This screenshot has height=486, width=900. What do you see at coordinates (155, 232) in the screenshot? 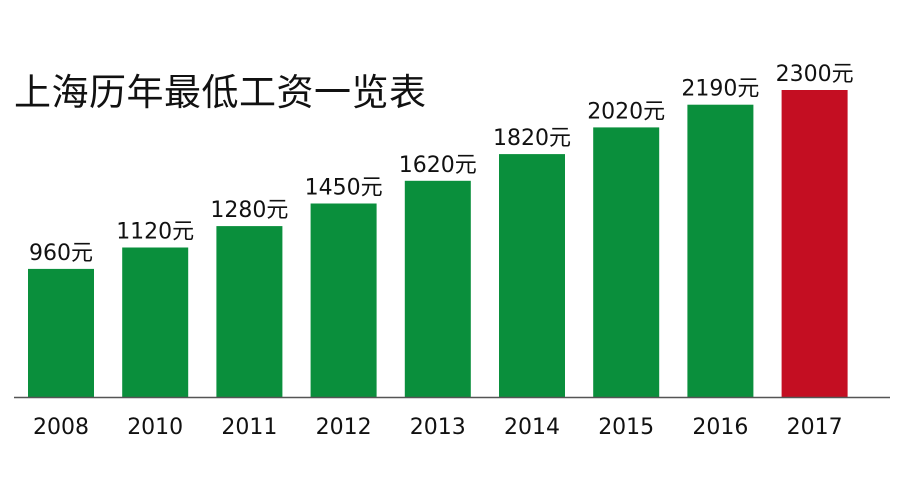
I see `value-label-2010: 1120元` at bounding box center [155, 232].